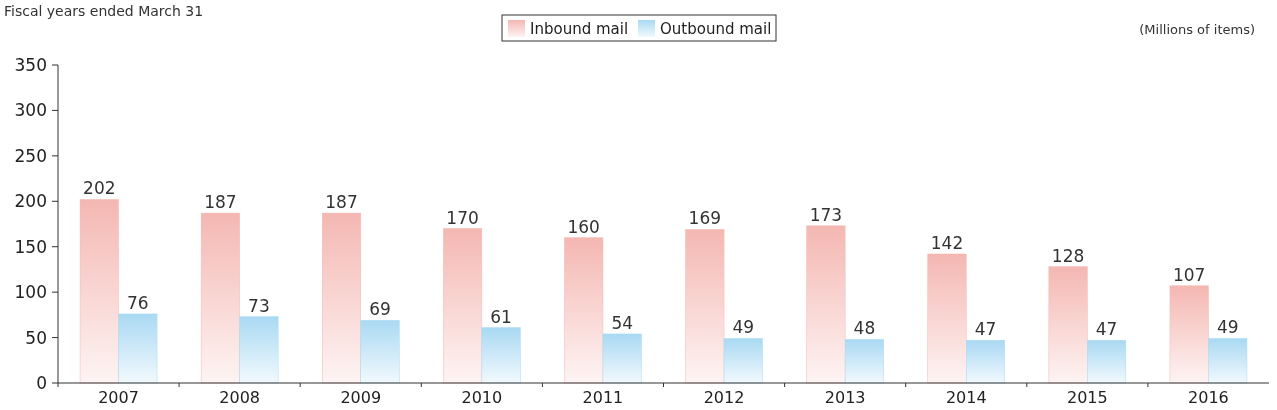  What do you see at coordinates (826, 214) in the screenshot?
I see `data-label: 173` at bounding box center [826, 214].